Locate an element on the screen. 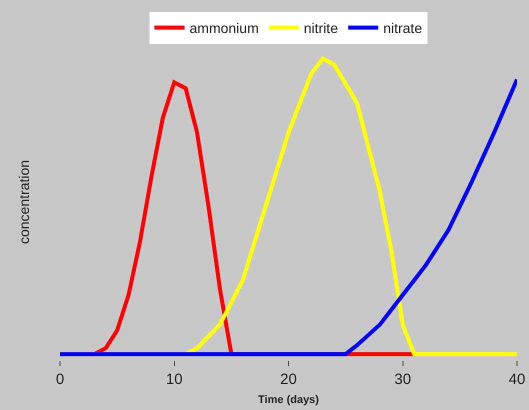 The image size is (529, 410). x-tick-label: 40 is located at coordinates (517, 379).